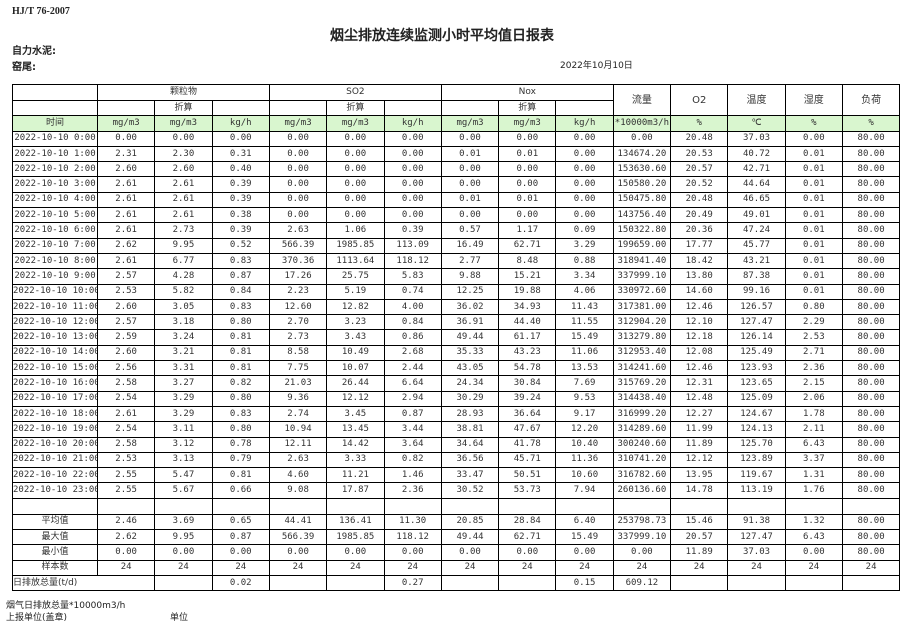 The width and height of the screenshot is (908, 632). Describe the element at coordinates (355, 276) in the screenshot. I see `value-cell: 25.75` at that location.